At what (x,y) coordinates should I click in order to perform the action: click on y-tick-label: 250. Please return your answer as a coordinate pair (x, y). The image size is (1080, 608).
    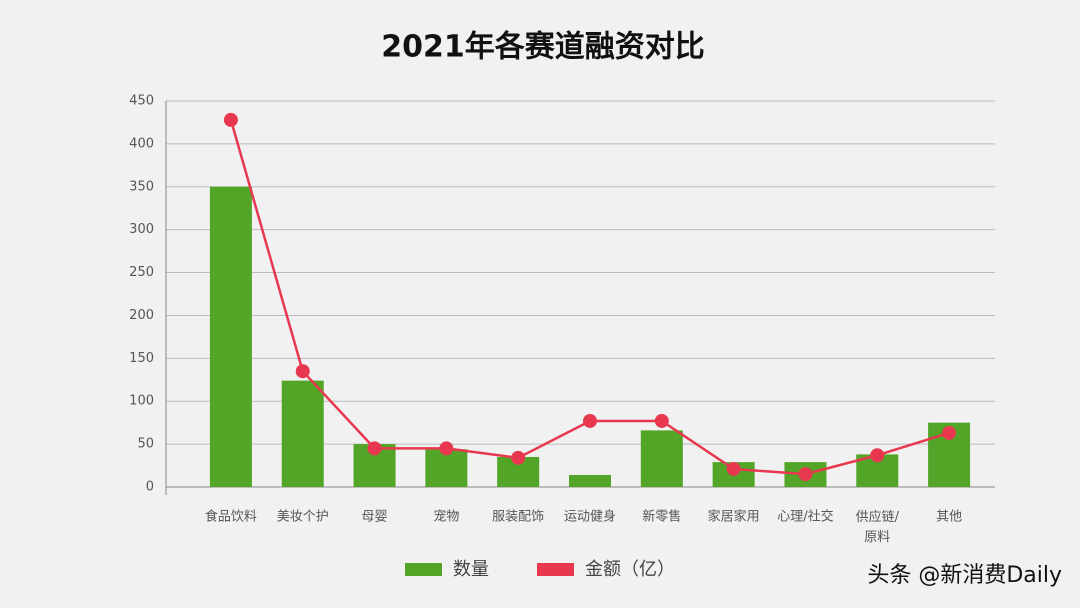
    Looking at the image, I should click on (141, 272).